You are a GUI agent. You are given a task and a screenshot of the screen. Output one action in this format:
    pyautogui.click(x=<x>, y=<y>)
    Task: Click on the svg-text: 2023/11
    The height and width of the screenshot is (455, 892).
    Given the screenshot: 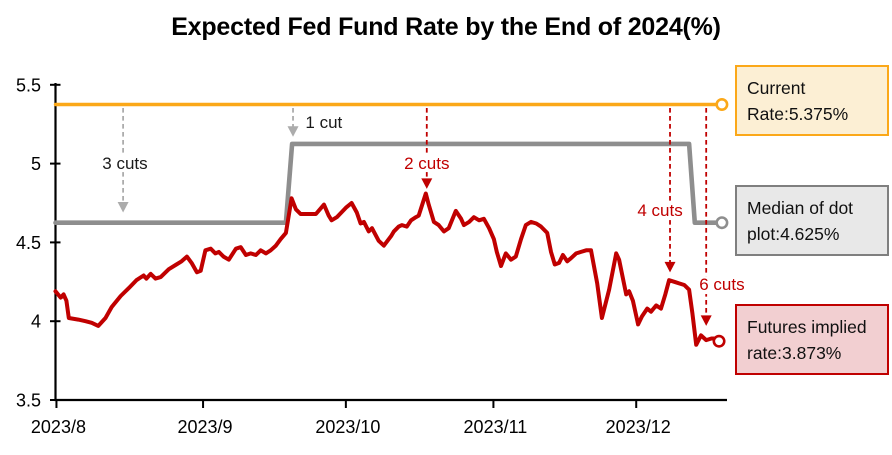 What is the action you would take?
    pyautogui.click(x=496, y=427)
    